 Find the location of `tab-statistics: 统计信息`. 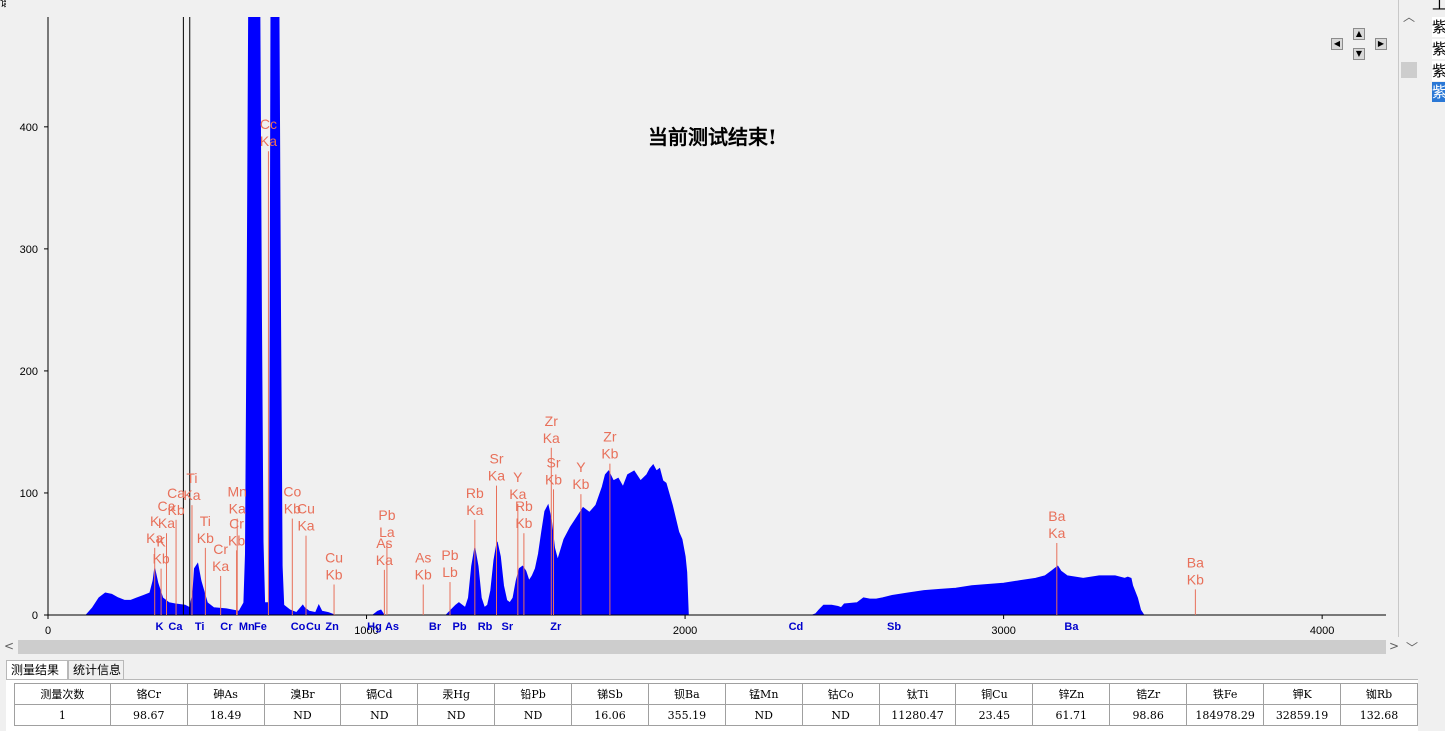

tab-statistics: 统计信息 is located at coordinates (96, 669).